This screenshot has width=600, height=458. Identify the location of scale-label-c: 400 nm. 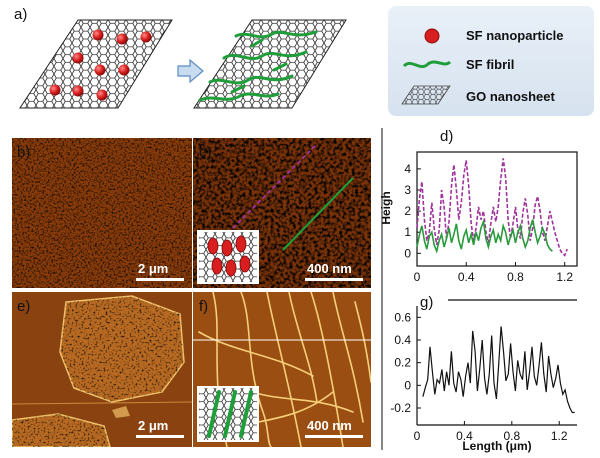
(329, 268).